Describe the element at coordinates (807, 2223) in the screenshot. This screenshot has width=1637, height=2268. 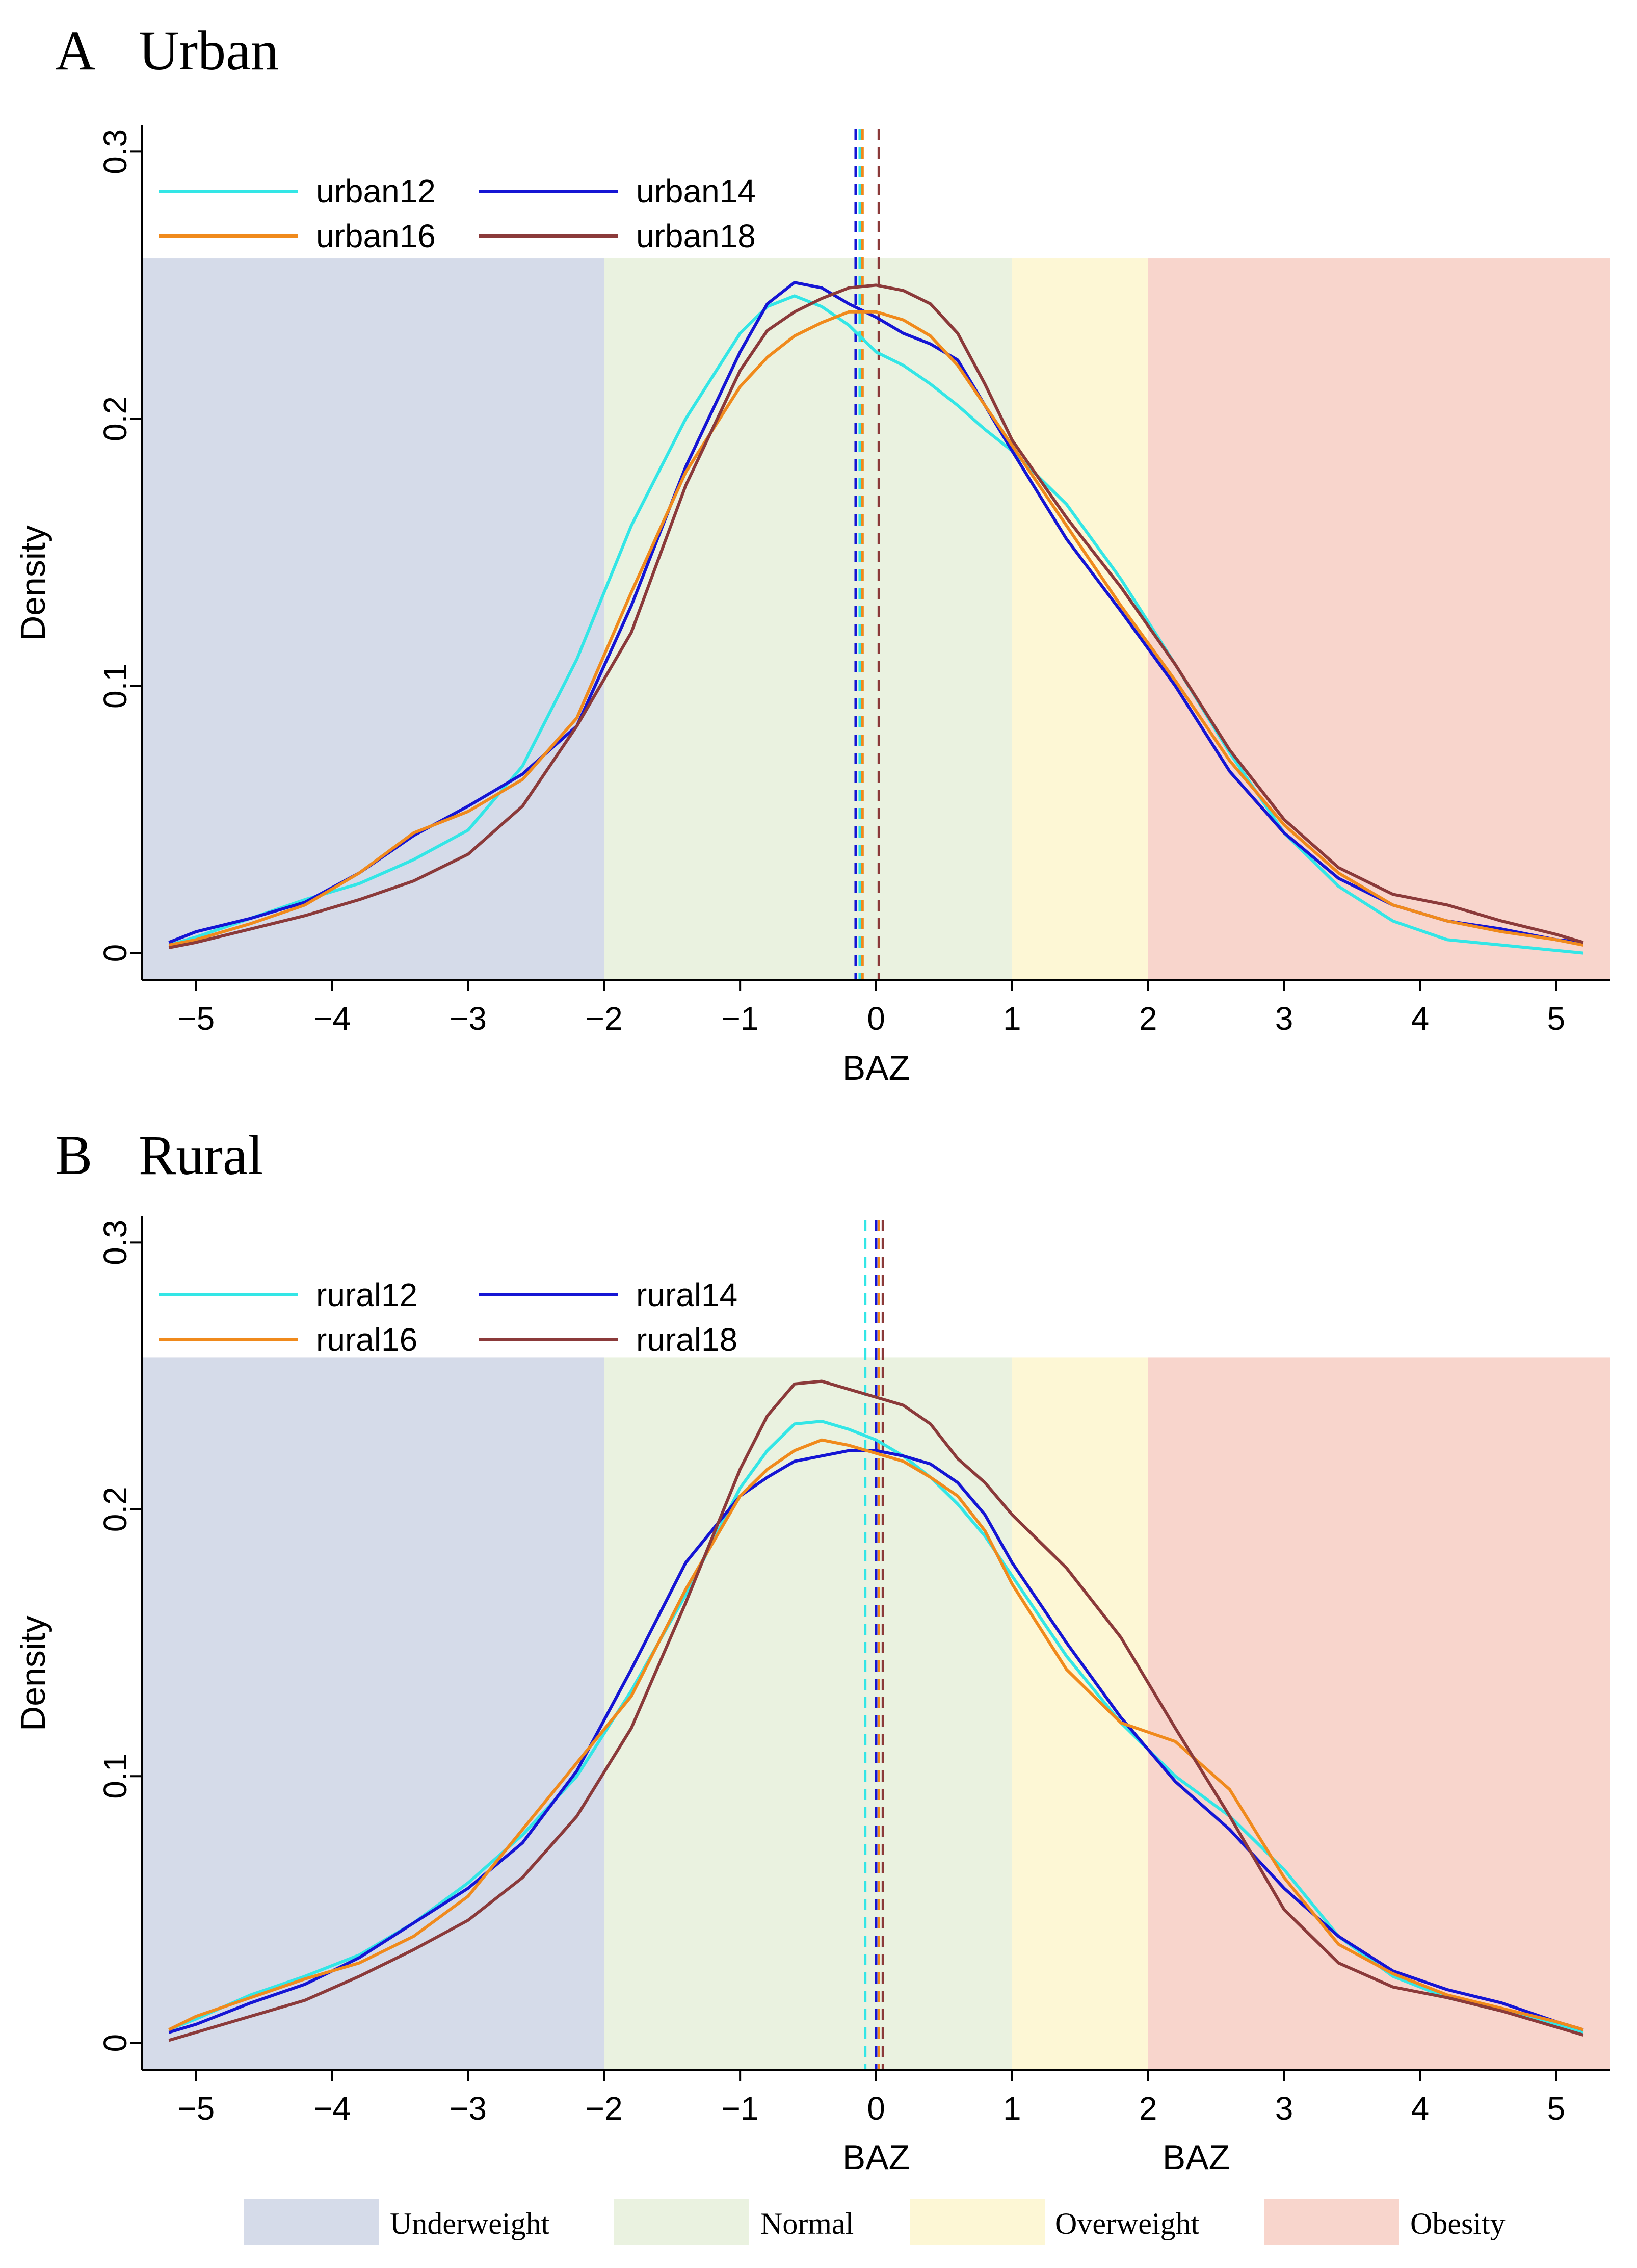
I see `category-label-normal: Normal` at that location.